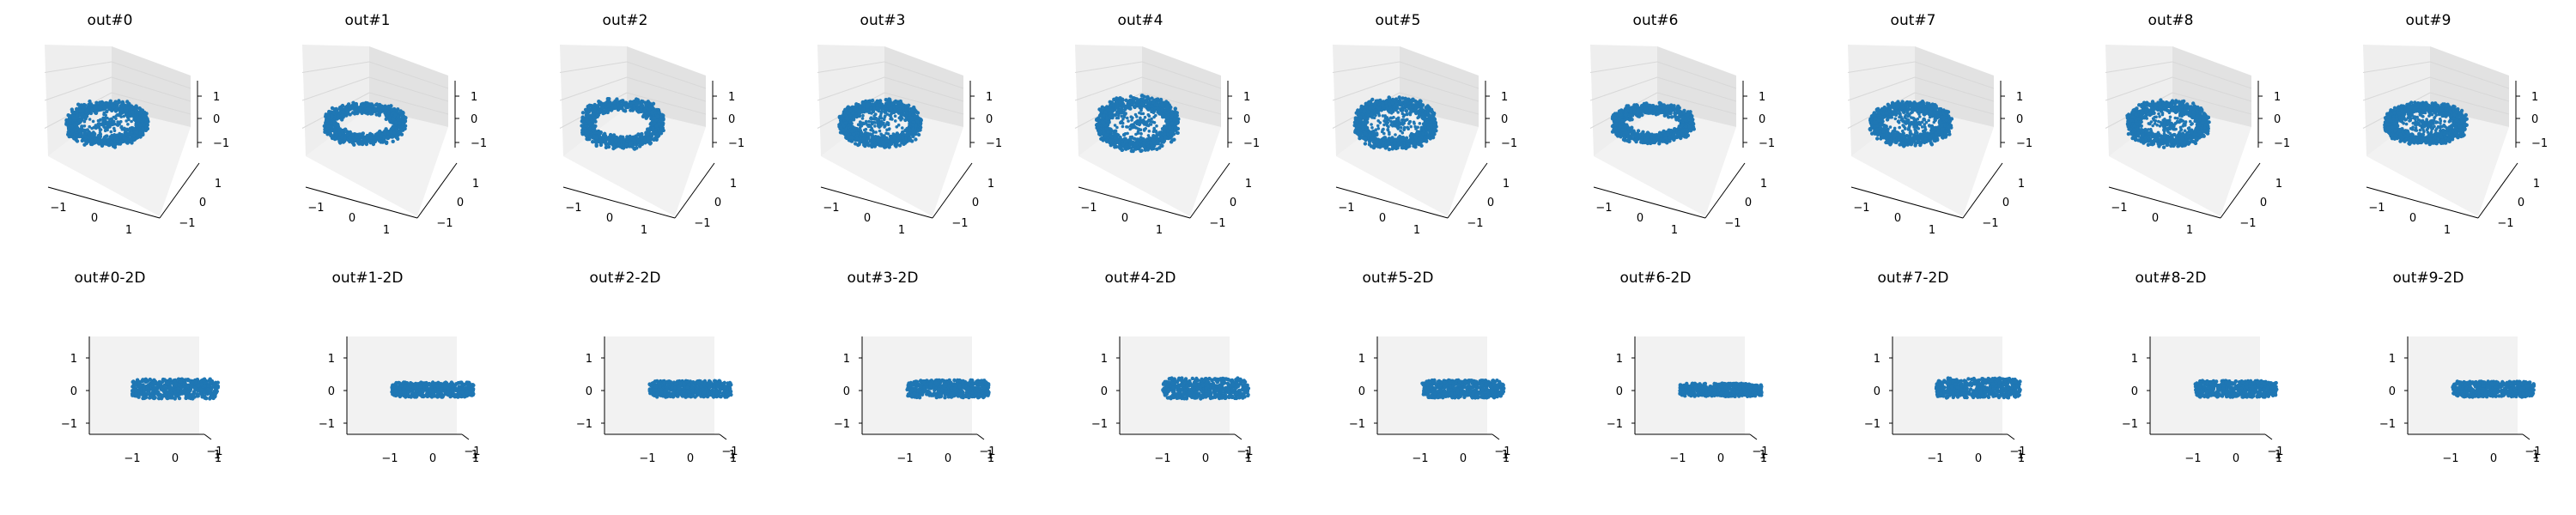 This screenshot has width=2576, height=515. I want to click on panel-3d: out#310−1−101−101, so click(910, 124).